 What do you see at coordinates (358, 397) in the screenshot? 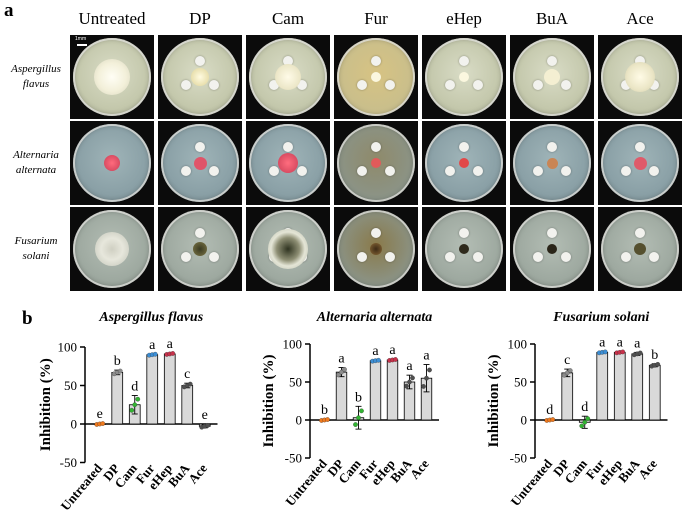
I see `significance-letter: b` at bounding box center [358, 397].